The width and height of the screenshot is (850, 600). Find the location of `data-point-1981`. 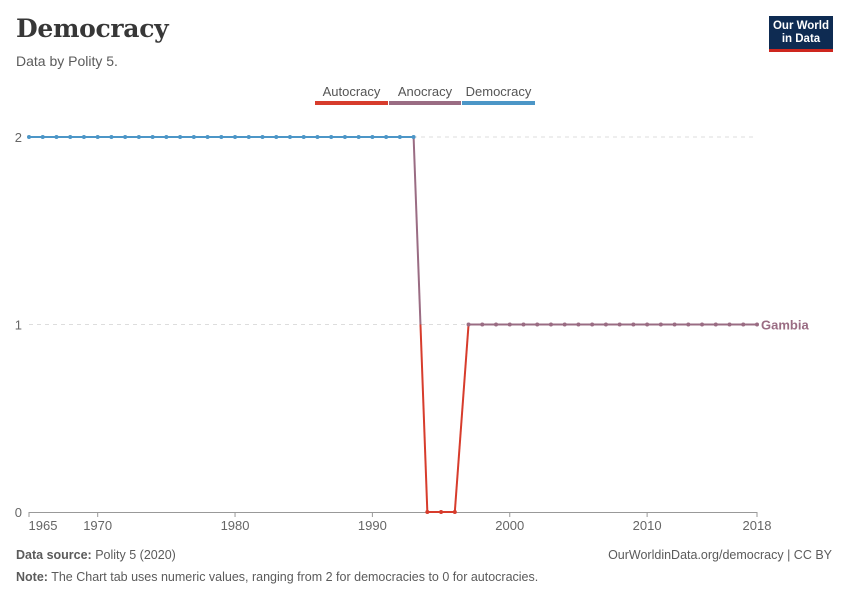

data-point-1981 is located at coordinates (248, 137).